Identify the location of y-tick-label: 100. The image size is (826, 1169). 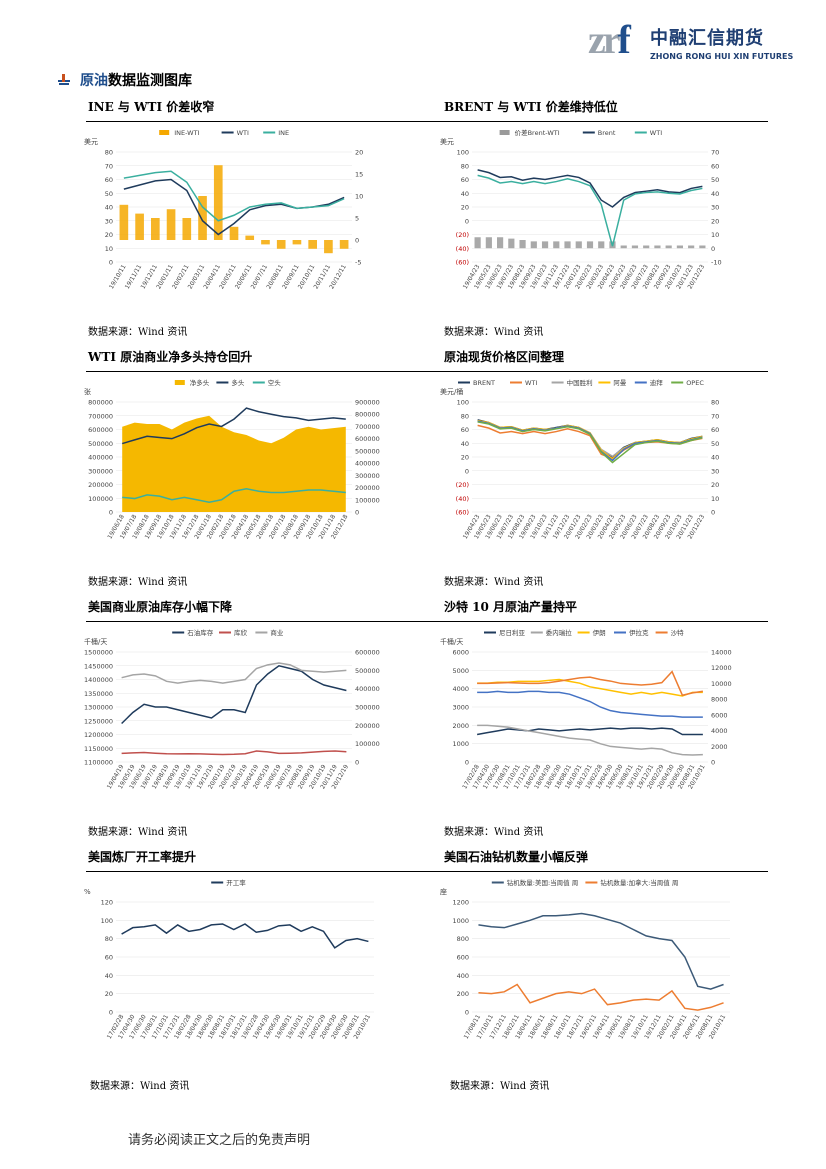
(463, 403).